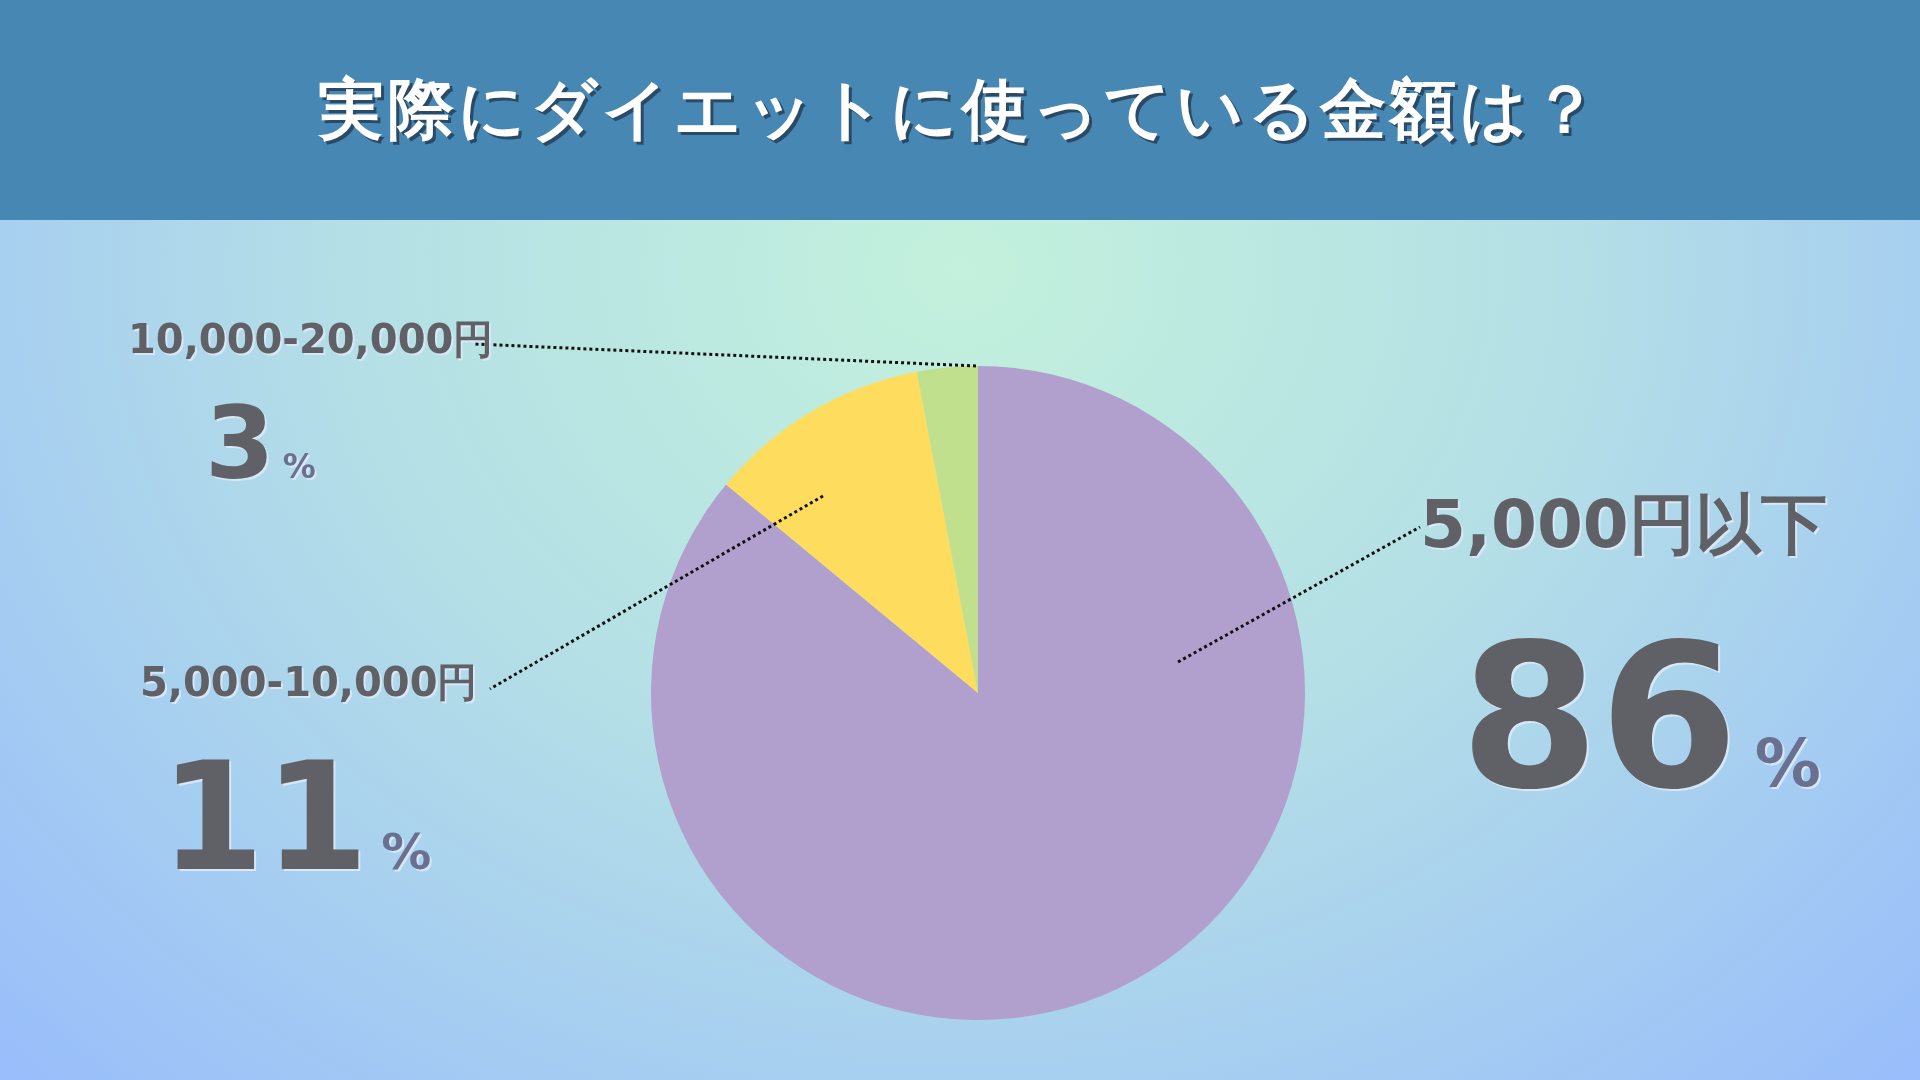 The height and width of the screenshot is (1080, 1920). What do you see at coordinates (309, 682) in the screenshot?
I see `slice-label: 5,000-10,000円` at bounding box center [309, 682].